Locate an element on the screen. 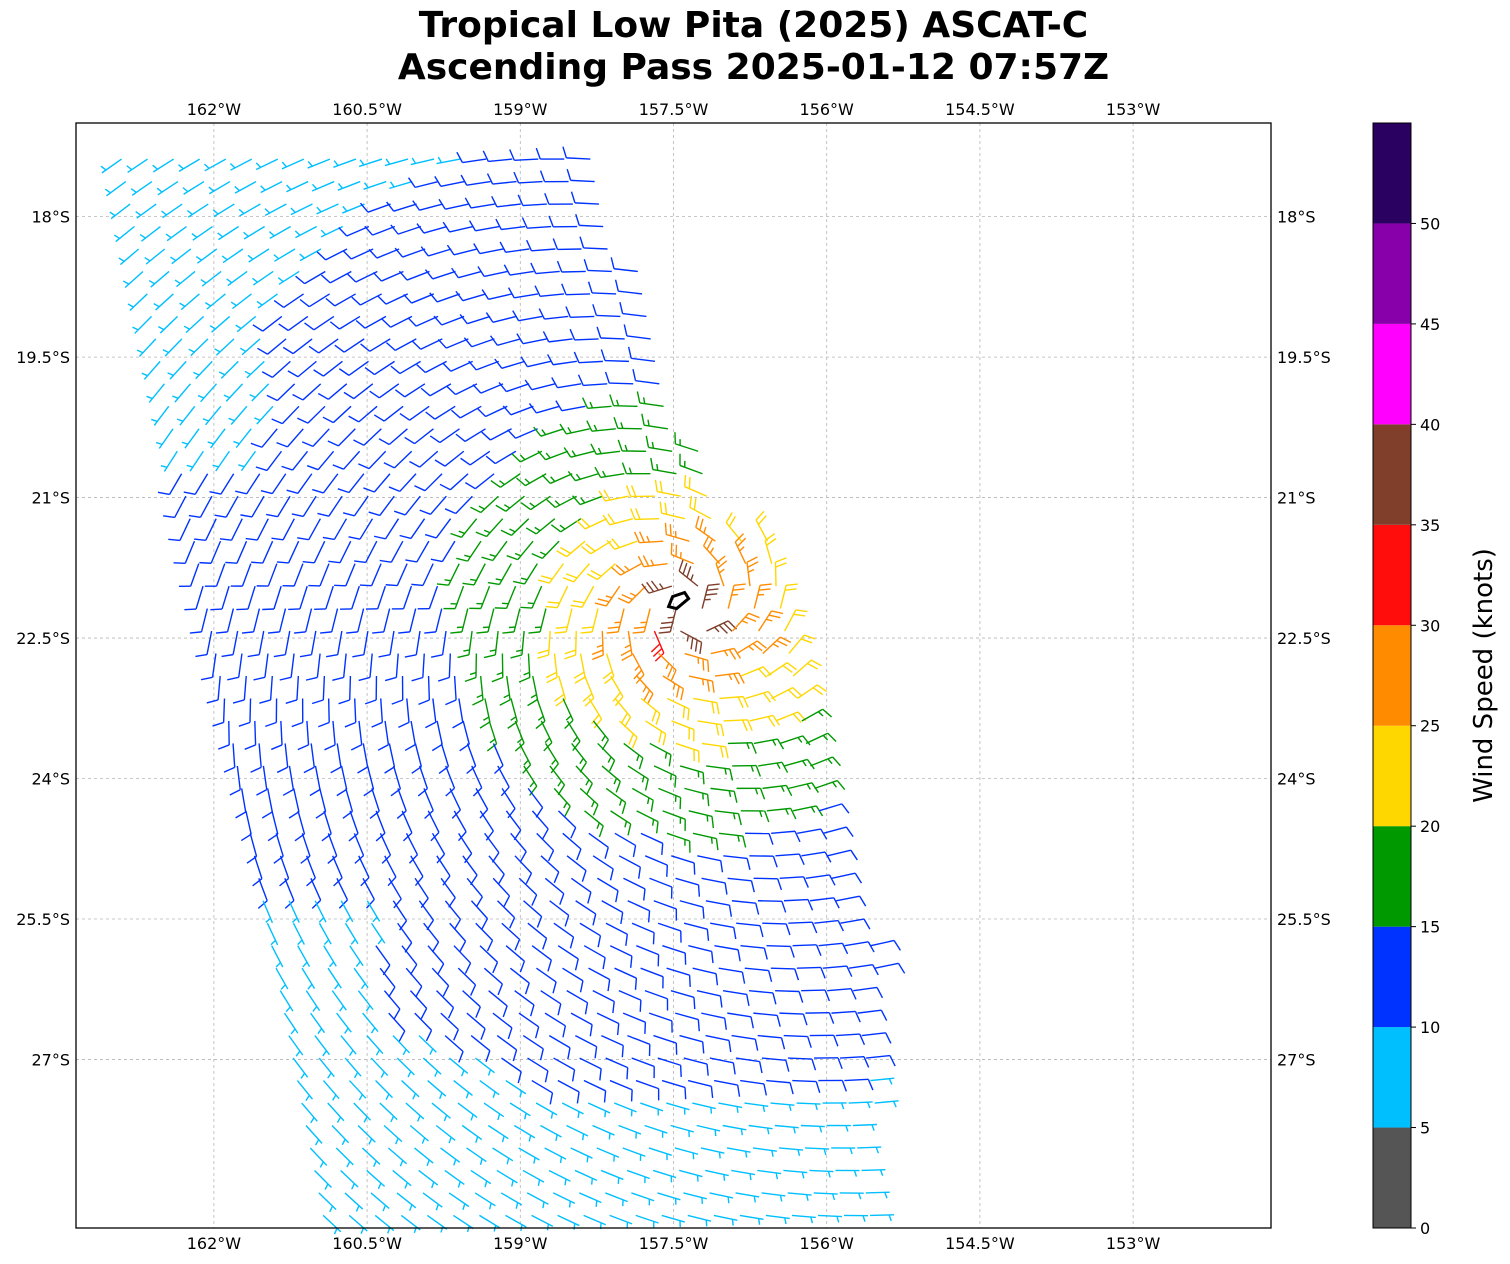 The height and width of the screenshot is (1264, 1510). lat-tick-label-right: 25.5°S is located at coordinates (1304, 919).